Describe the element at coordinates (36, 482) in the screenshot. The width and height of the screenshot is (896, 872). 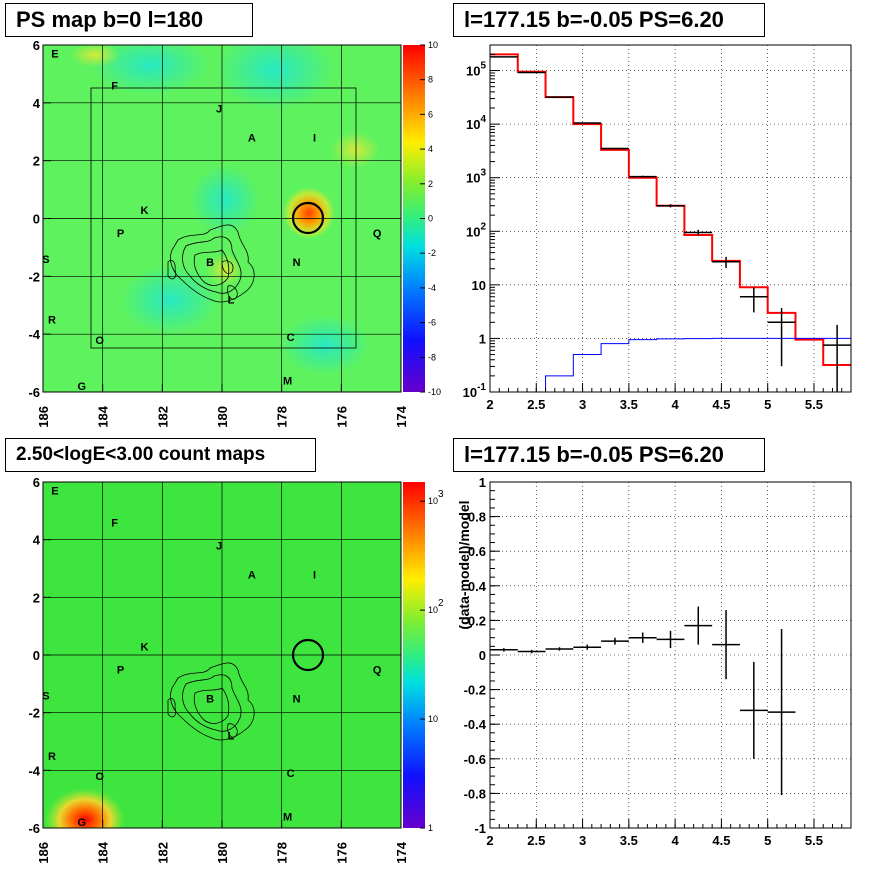
I see `count-map-y-tick-label-6: 6` at that location.